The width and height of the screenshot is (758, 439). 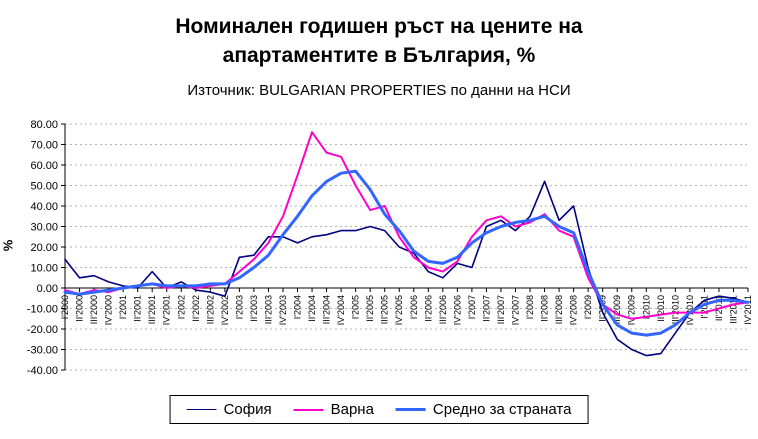 I want to click on legend-label-average: Средно за страната, so click(x=502, y=409).